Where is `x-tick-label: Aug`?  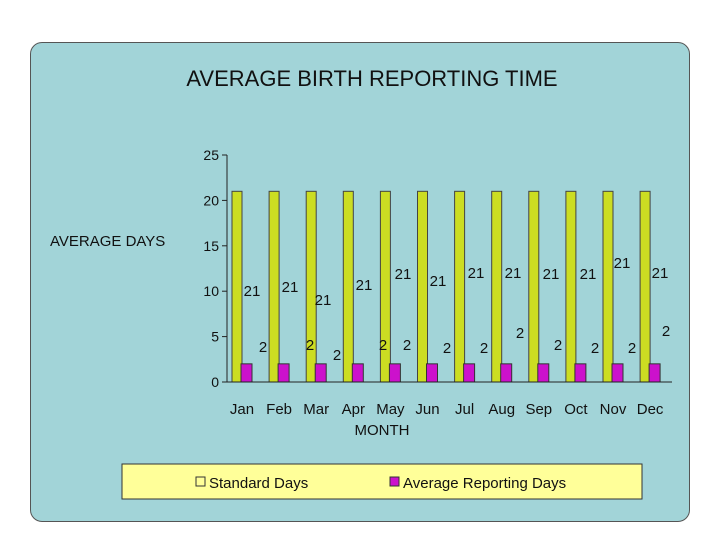
x-tick-label: Aug is located at coordinates (501, 409).